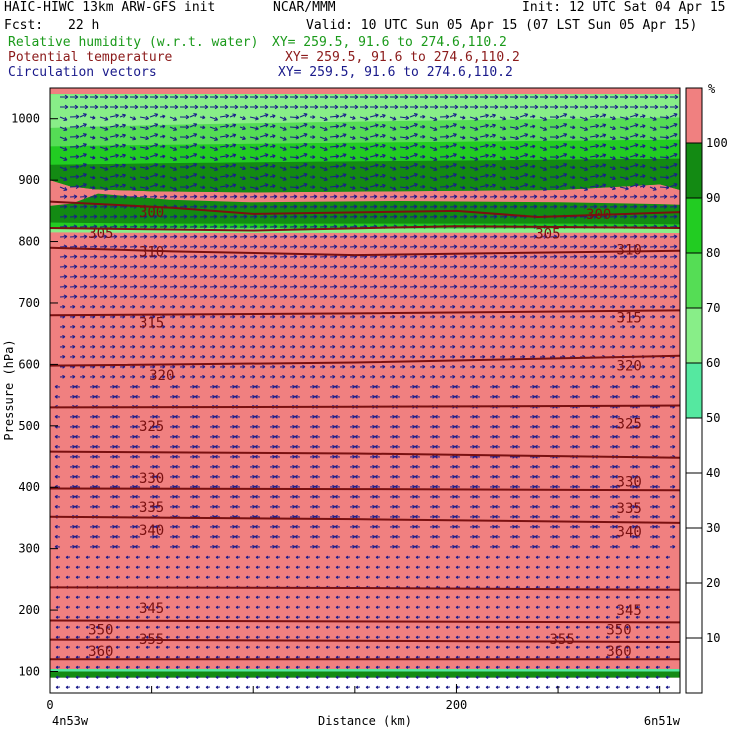 The image size is (740, 740). What do you see at coordinates (24, 25) in the screenshot?
I see `forecast-label: Fcst:` at bounding box center [24, 25].